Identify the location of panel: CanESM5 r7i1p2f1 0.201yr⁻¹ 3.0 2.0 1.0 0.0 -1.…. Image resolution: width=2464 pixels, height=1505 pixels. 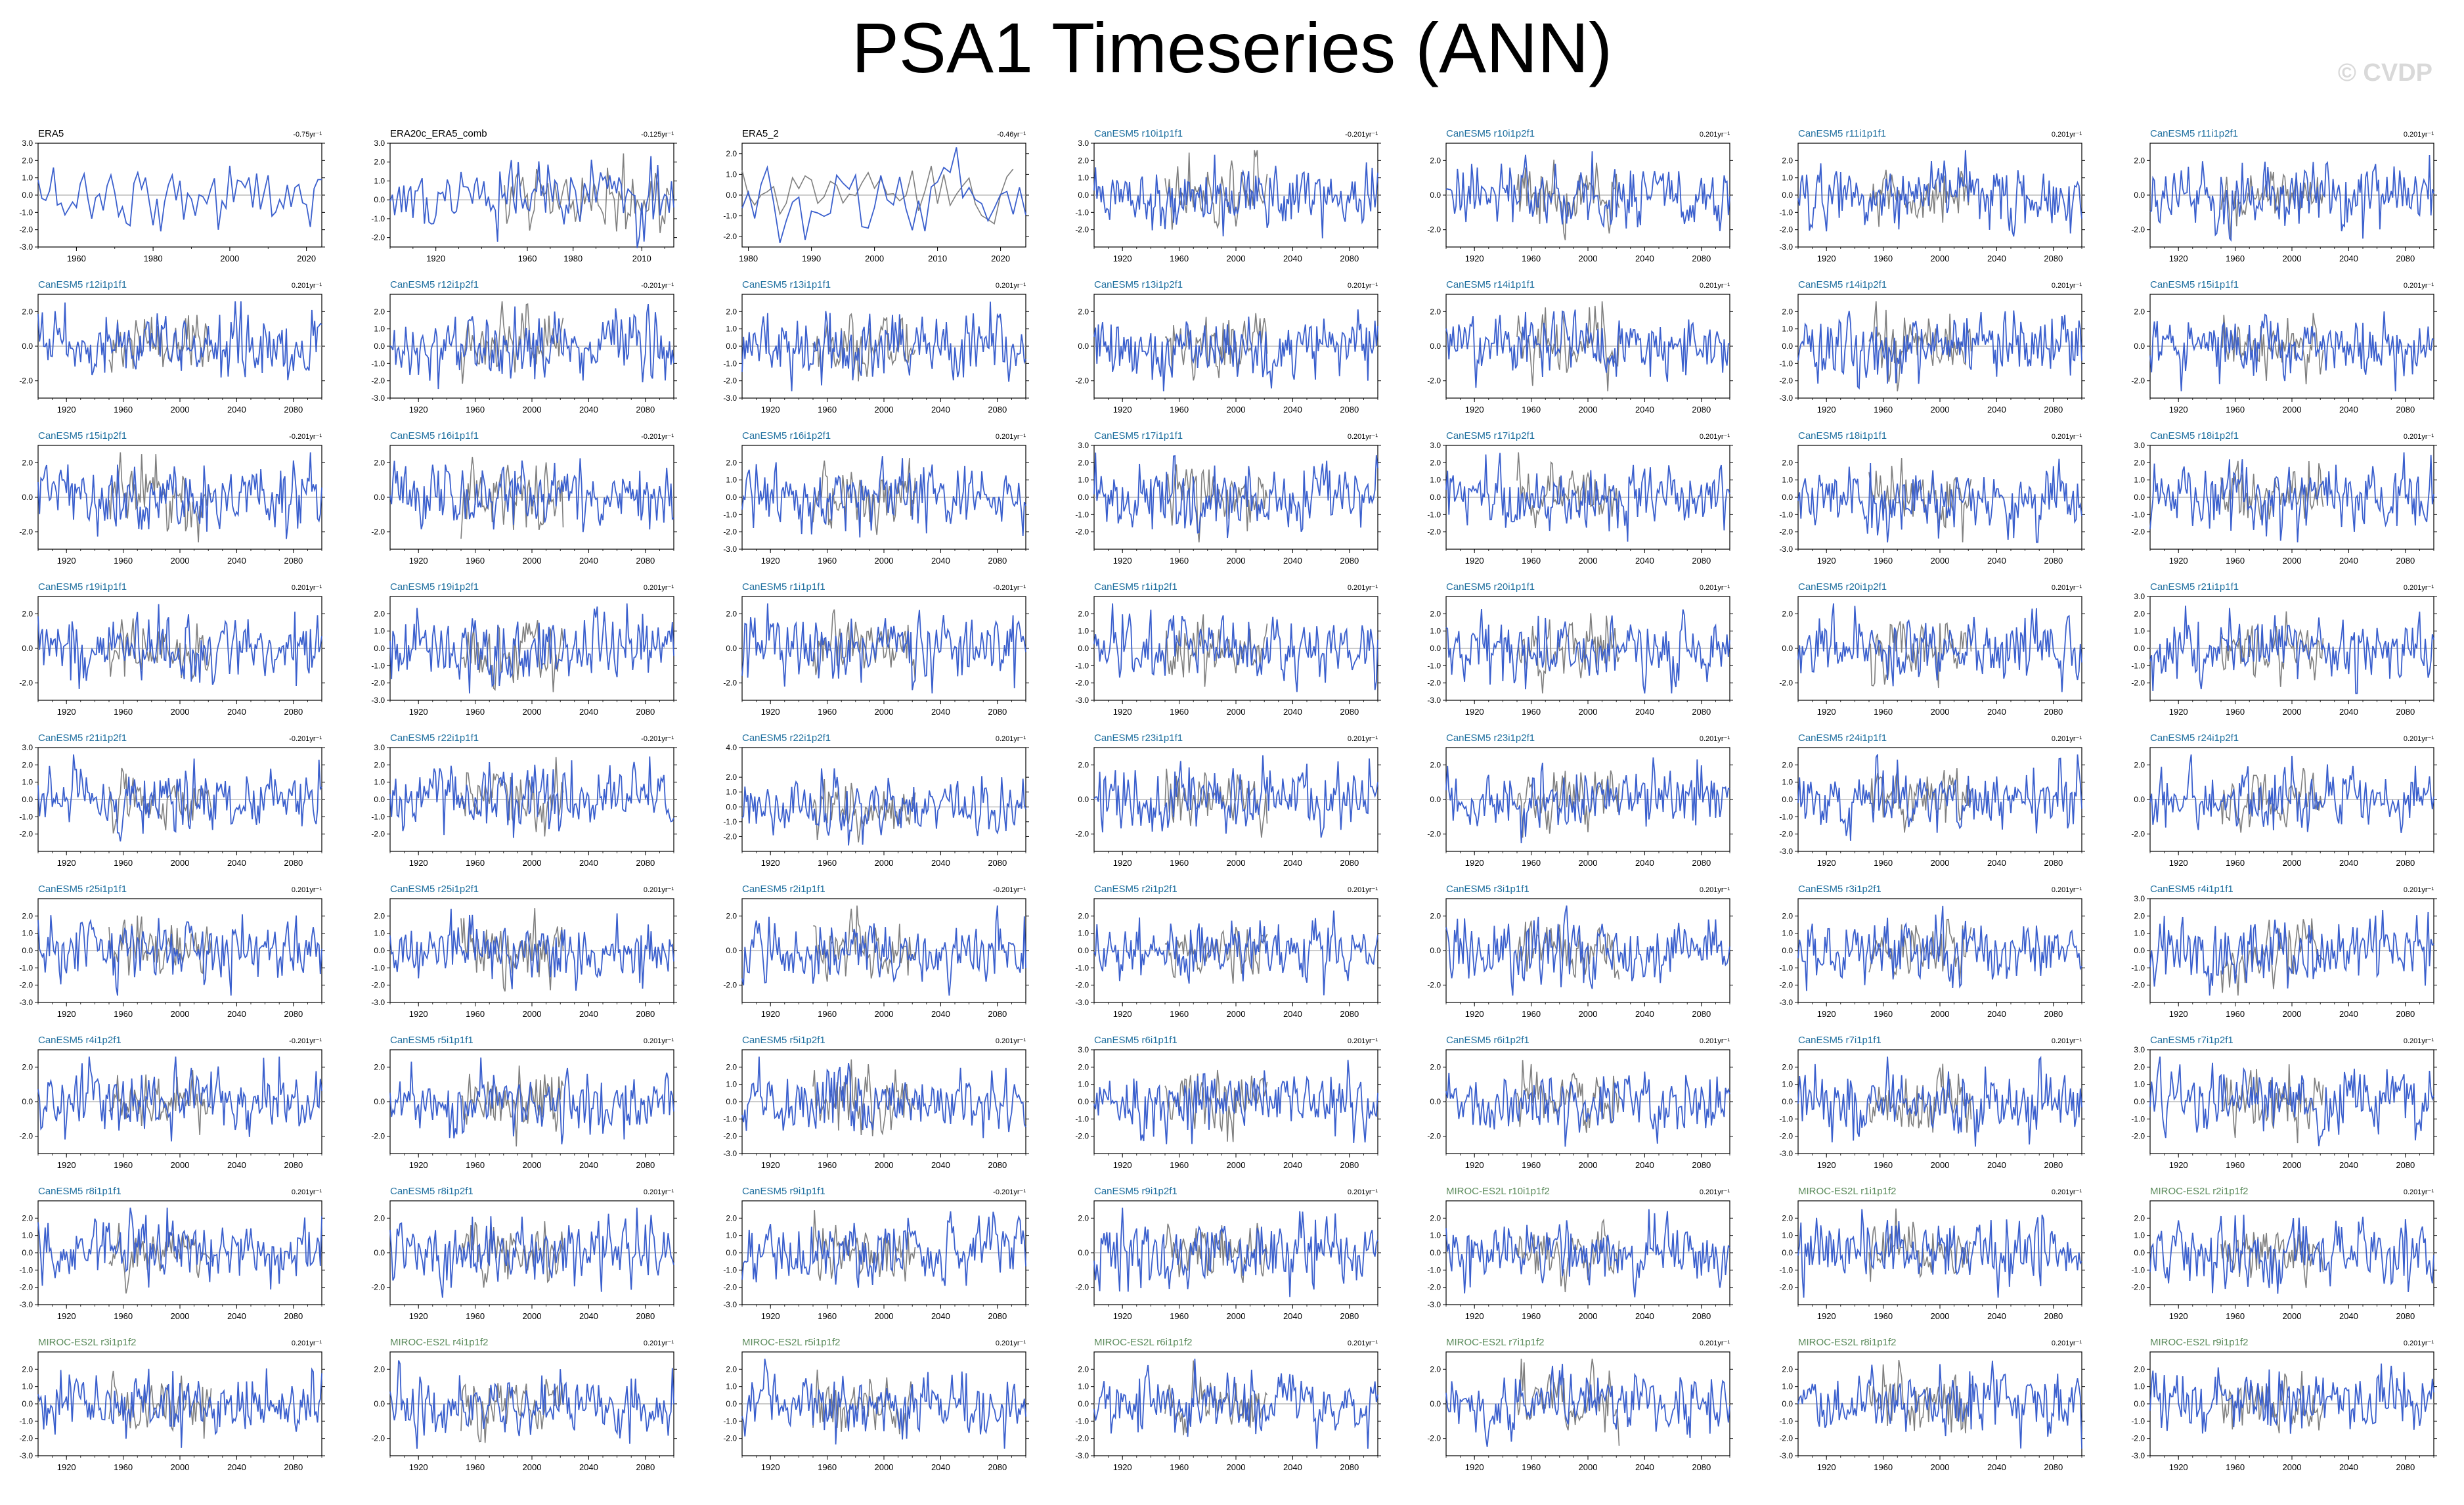
(2284, 1102).